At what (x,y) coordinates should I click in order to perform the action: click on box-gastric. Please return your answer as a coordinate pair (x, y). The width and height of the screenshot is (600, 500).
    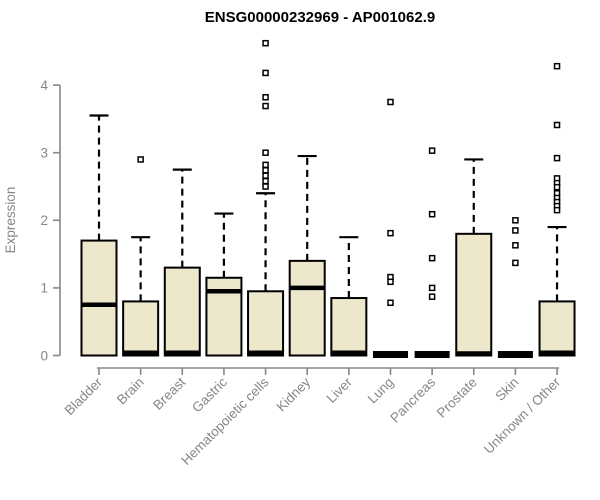
    Looking at the image, I should click on (224, 284).